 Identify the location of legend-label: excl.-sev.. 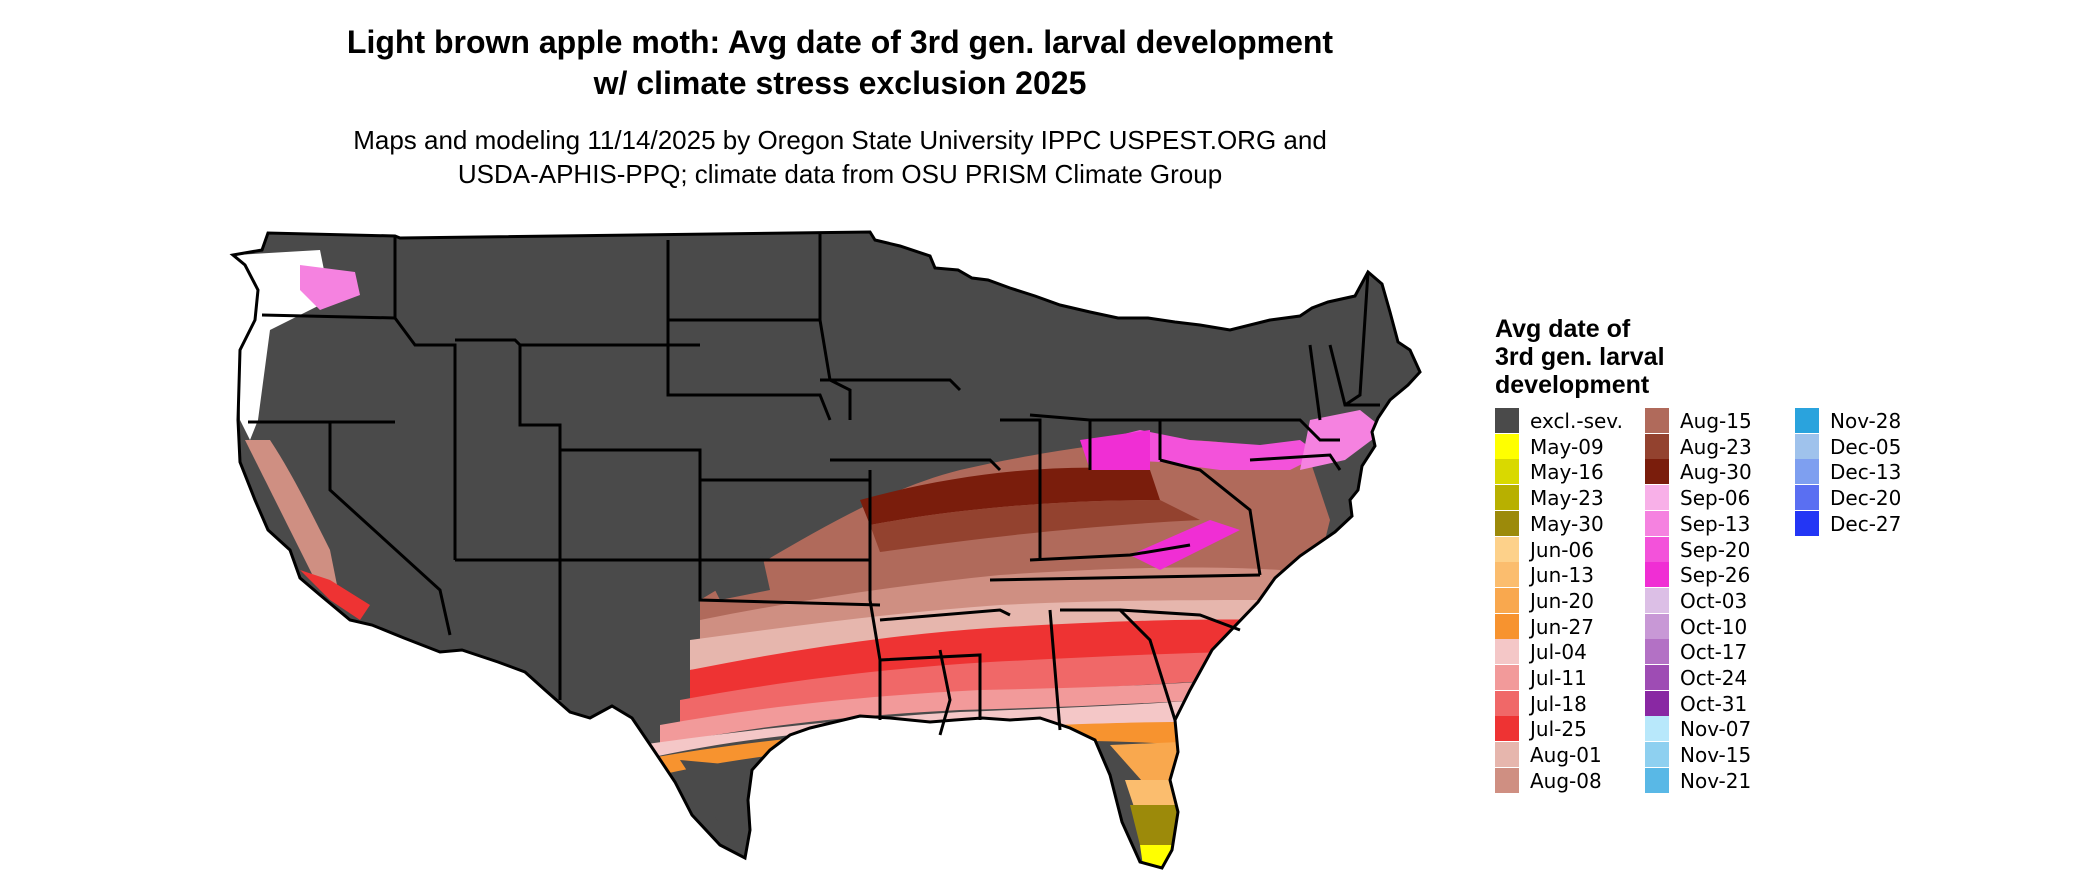
(1576, 421).